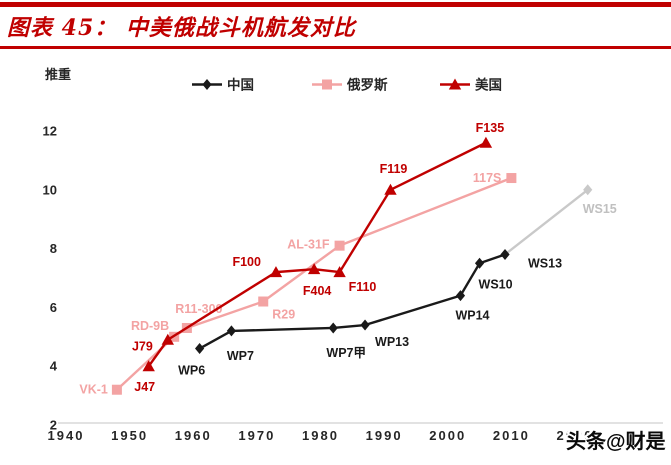 This screenshot has height=465, width=671. I want to click on legend-marker-usa, so click(455, 84).